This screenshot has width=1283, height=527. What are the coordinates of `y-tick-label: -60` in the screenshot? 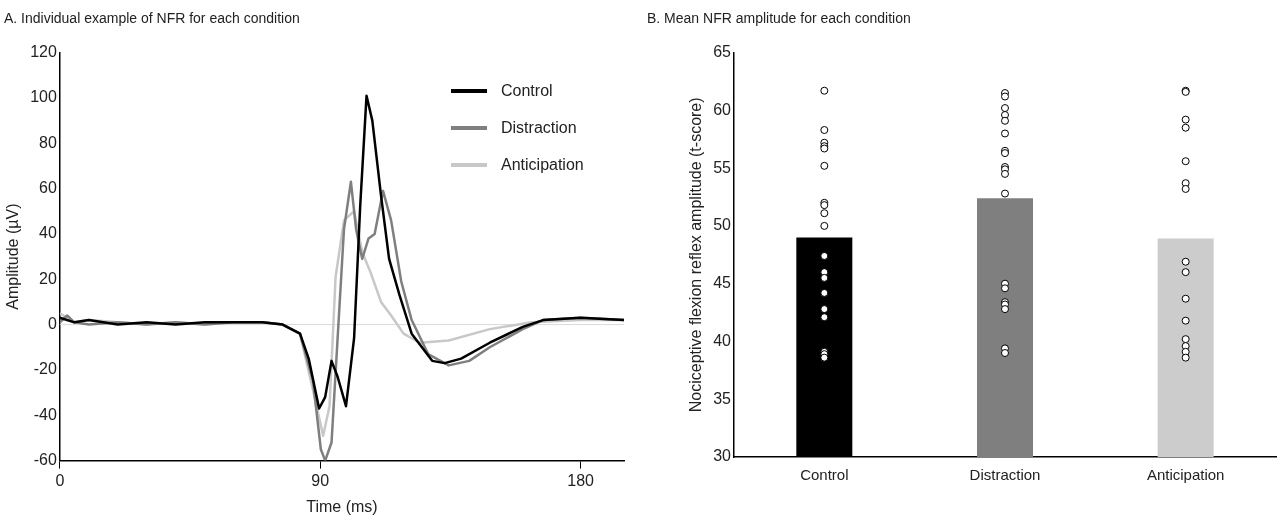 It's located at (45, 460).